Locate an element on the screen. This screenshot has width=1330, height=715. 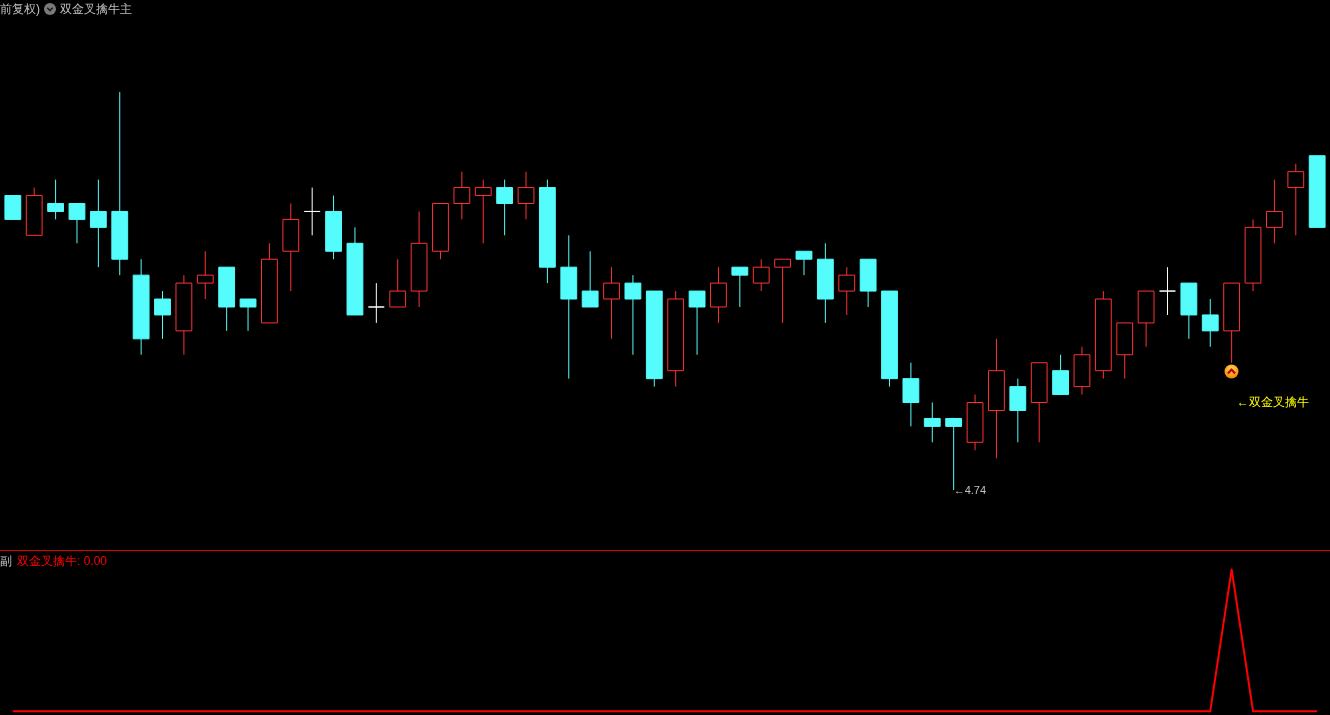
annotation: ←4.74 is located at coordinates (970, 490).